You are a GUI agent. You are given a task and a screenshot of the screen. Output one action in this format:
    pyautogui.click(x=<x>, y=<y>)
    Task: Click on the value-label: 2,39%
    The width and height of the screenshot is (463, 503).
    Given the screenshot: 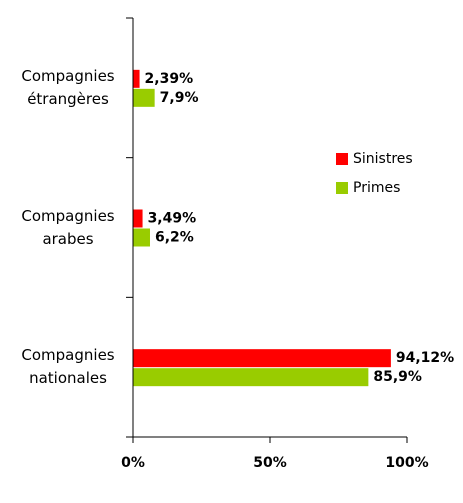 What is the action you would take?
    pyautogui.click(x=169, y=79)
    